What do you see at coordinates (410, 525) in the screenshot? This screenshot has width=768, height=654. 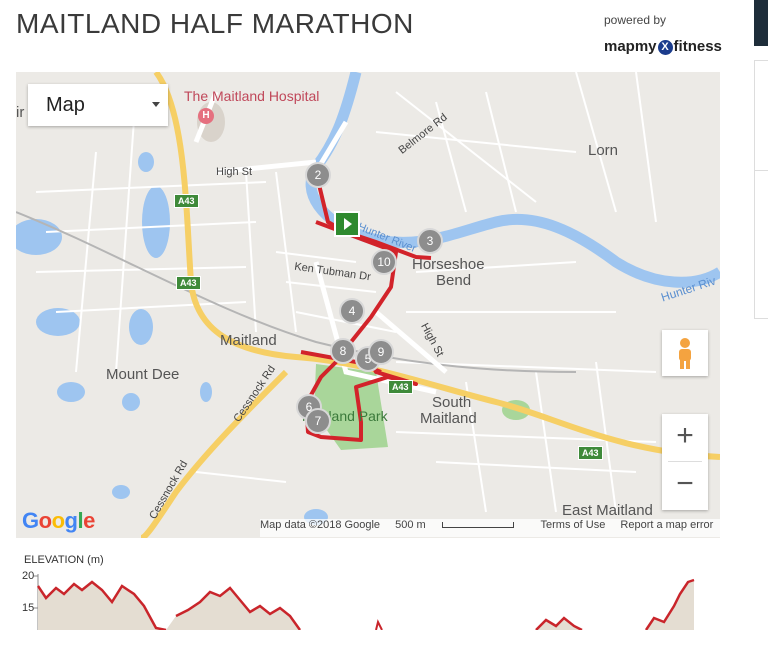 I see `scale-value: 500 m` at bounding box center [410, 525].